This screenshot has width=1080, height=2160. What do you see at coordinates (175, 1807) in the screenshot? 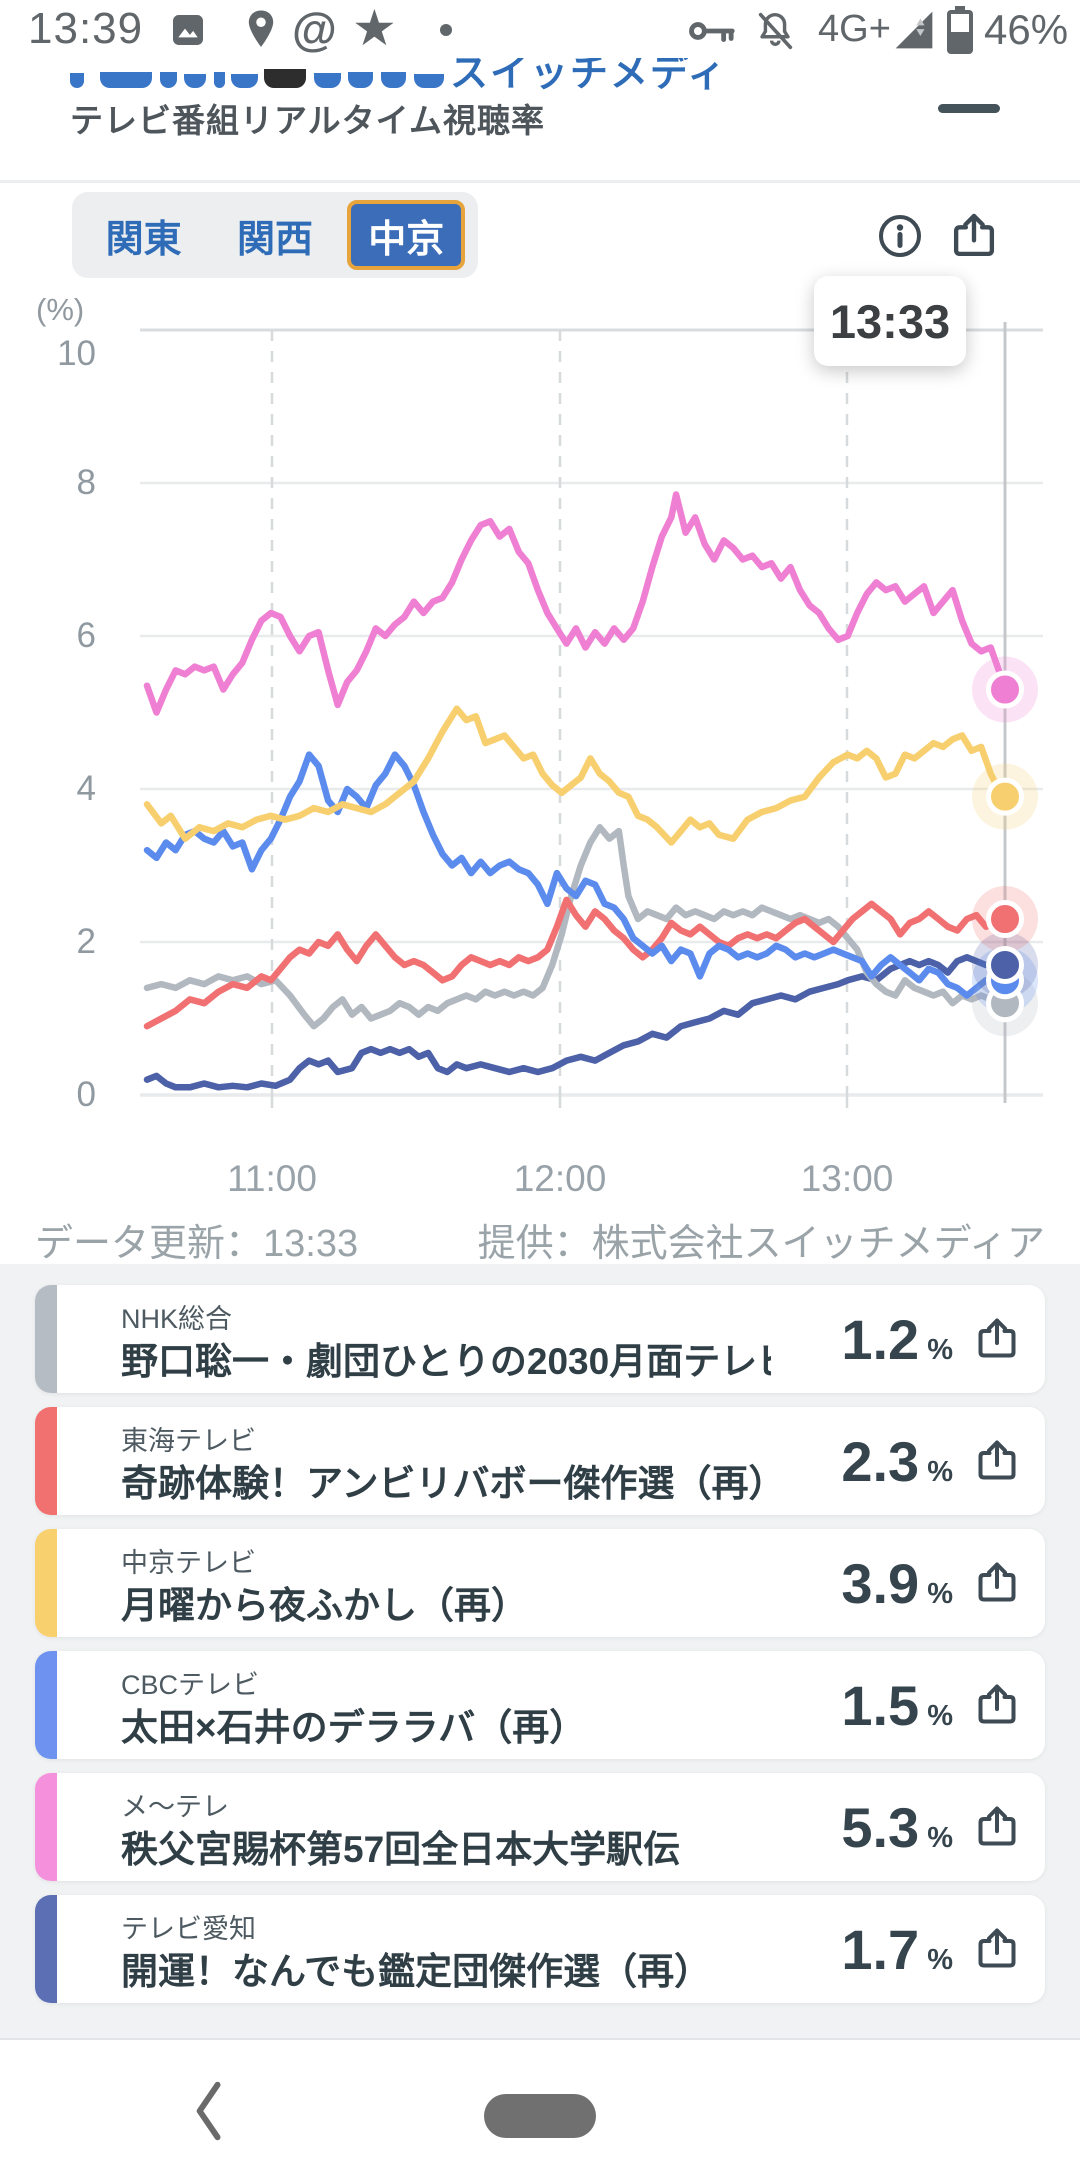
I see `channel-name: メ〜テレ` at bounding box center [175, 1807].